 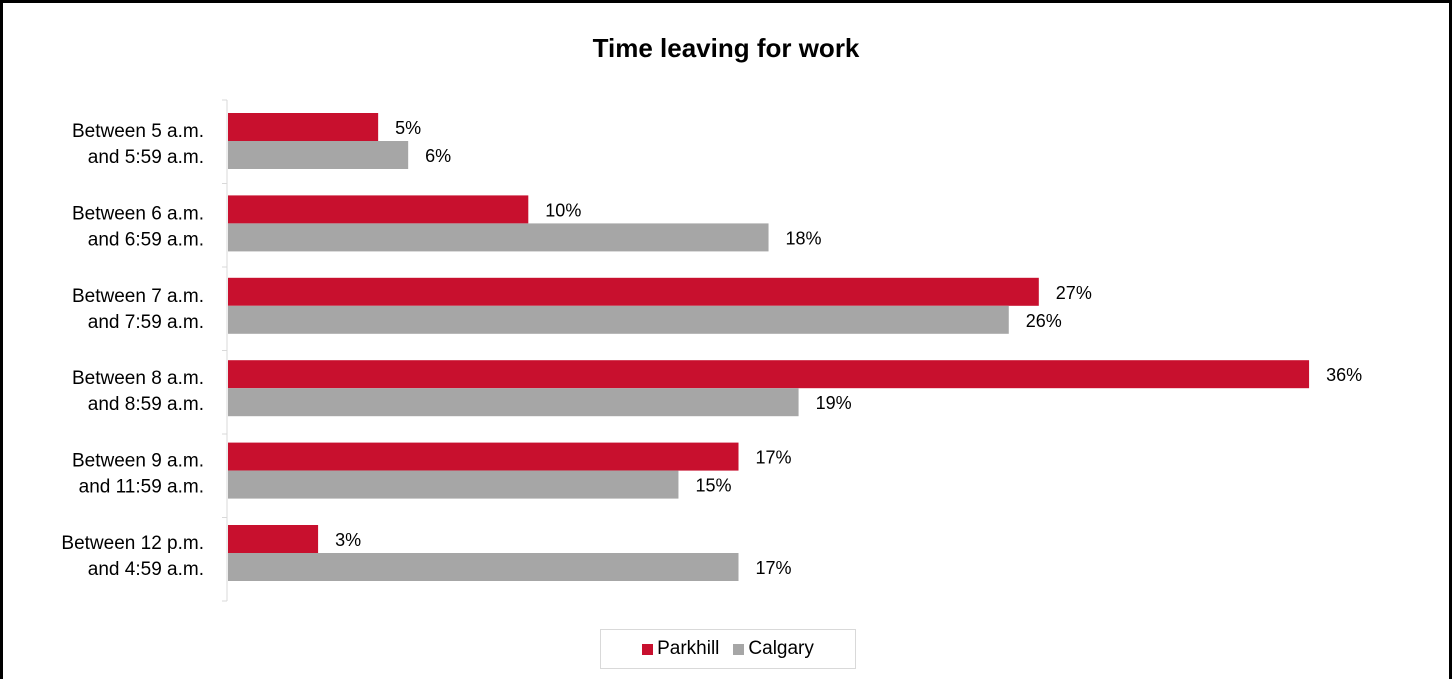 What do you see at coordinates (728, 649) in the screenshot?
I see `legend: Parkhill Calgary` at bounding box center [728, 649].